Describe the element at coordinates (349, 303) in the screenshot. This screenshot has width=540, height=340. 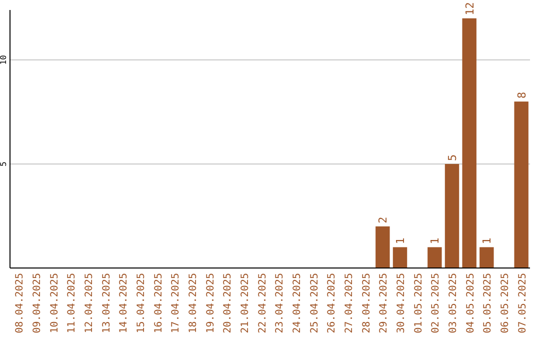
I see `x-tick-label: 27.04.2025` at that location.